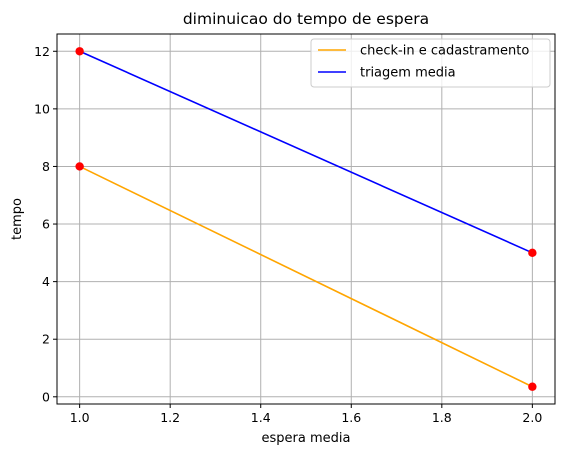 This screenshot has width=562, height=455. Describe the element at coordinates (408, 73) in the screenshot. I see `legend-label: triagem media` at that location.